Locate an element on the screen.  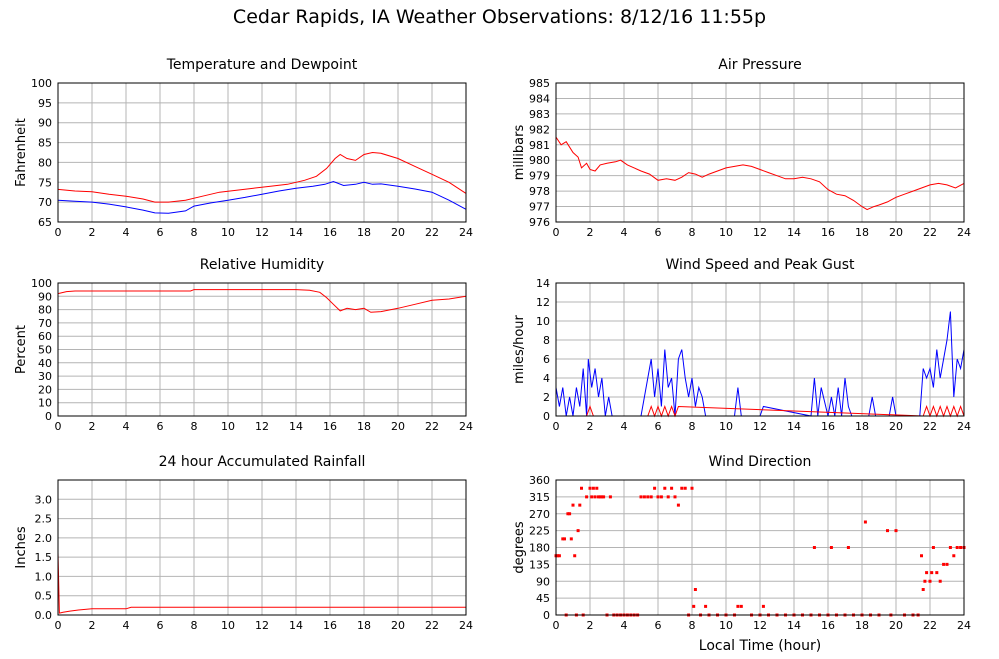
humidity-y-tick-label: 10 is located at coordinates (45, 403).